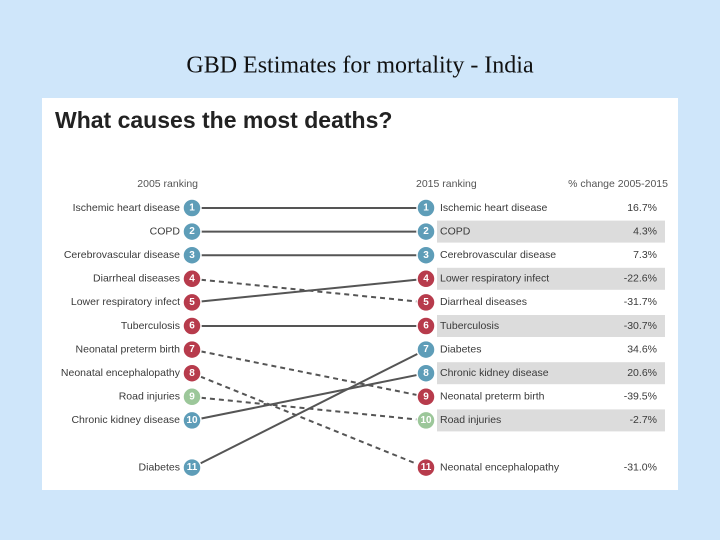 The width and height of the screenshot is (720, 540). Describe the element at coordinates (167, 184) in the screenshot. I see `left-header: 2005 ranking` at that location.